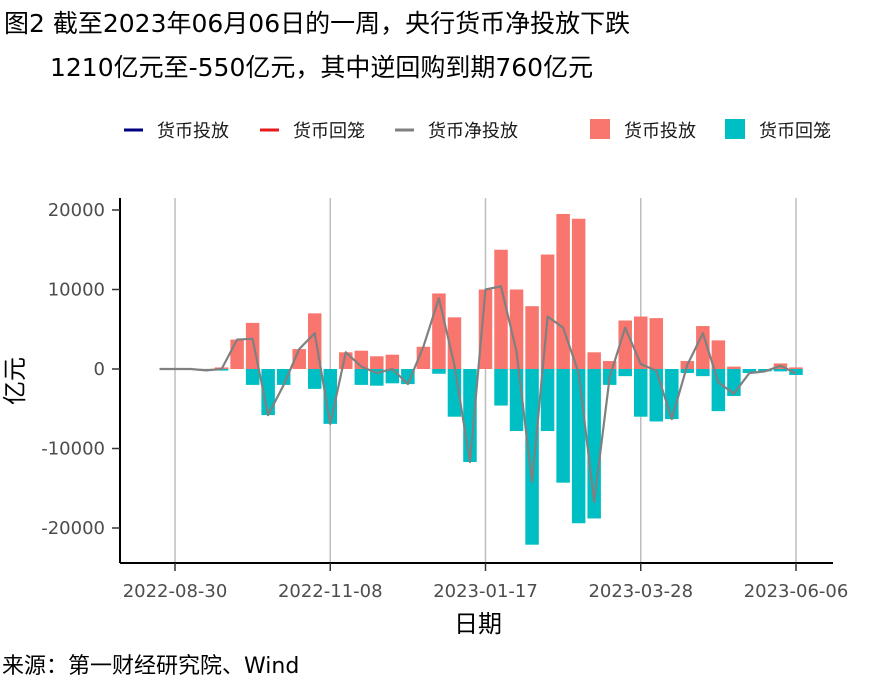 This screenshot has width=885, height=688. Describe the element at coordinates (322, 67) in the screenshot. I see `chart-title-line2: 1210亿元至-550亿元，其中逆回购到期760亿元` at that location.